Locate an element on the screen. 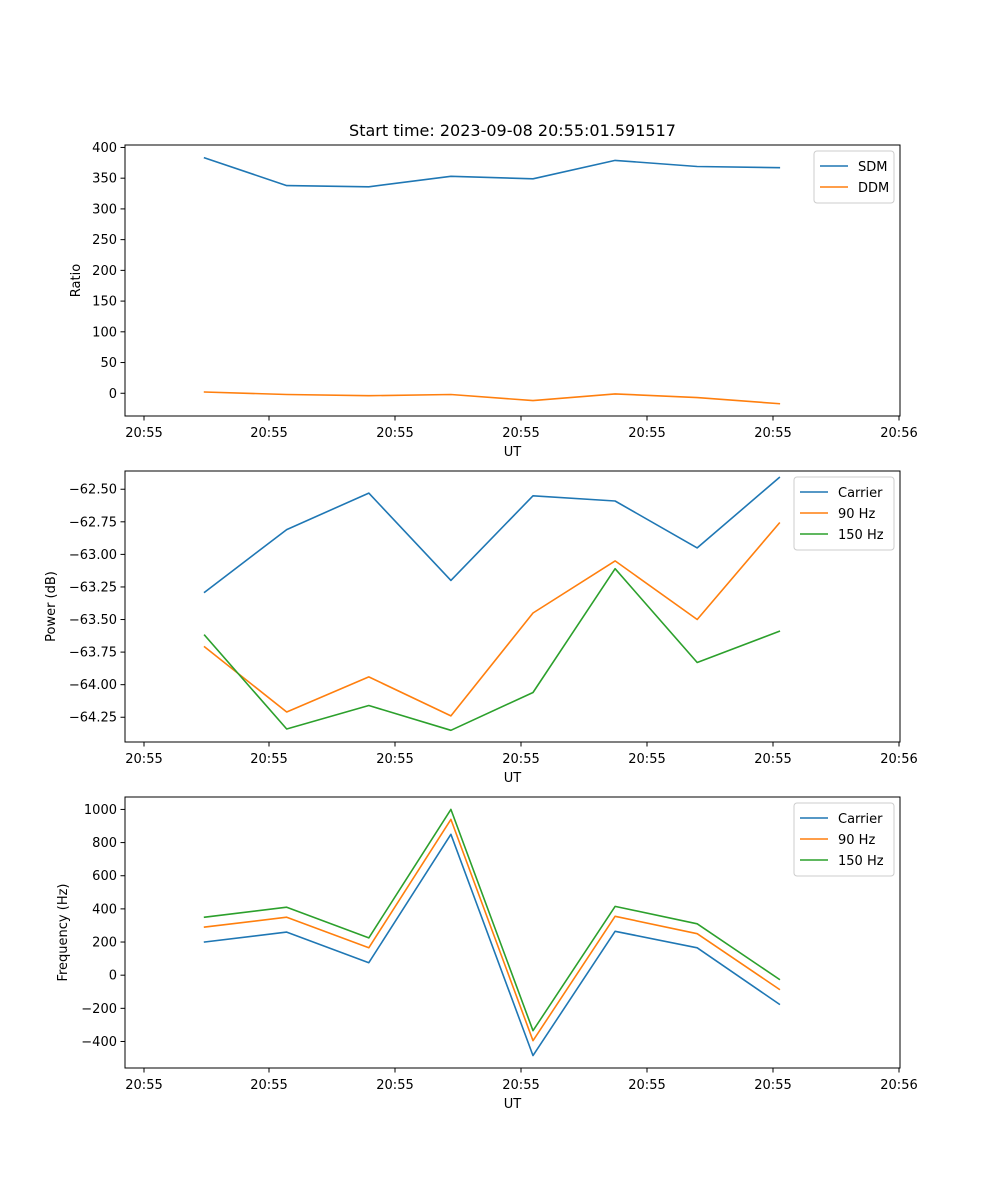 This screenshot has width=1000, height=1200. y-tick-label: 250 is located at coordinates (104, 240).